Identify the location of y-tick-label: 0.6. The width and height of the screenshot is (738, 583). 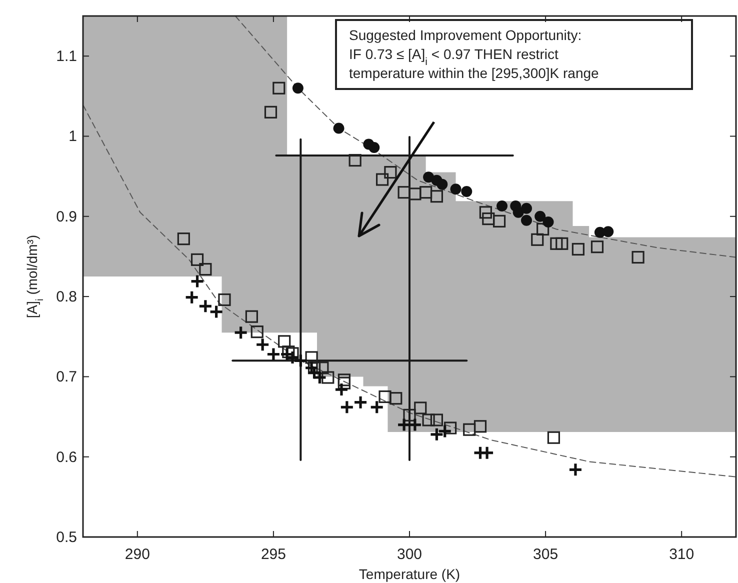
(66, 457).